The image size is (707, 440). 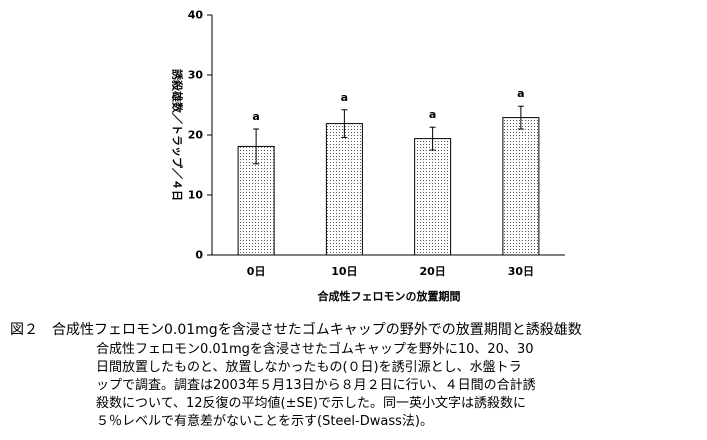 What do you see at coordinates (389, 296) in the screenshot?
I see `x-axis-label: 合成性フェロモンの放置期間` at bounding box center [389, 296].